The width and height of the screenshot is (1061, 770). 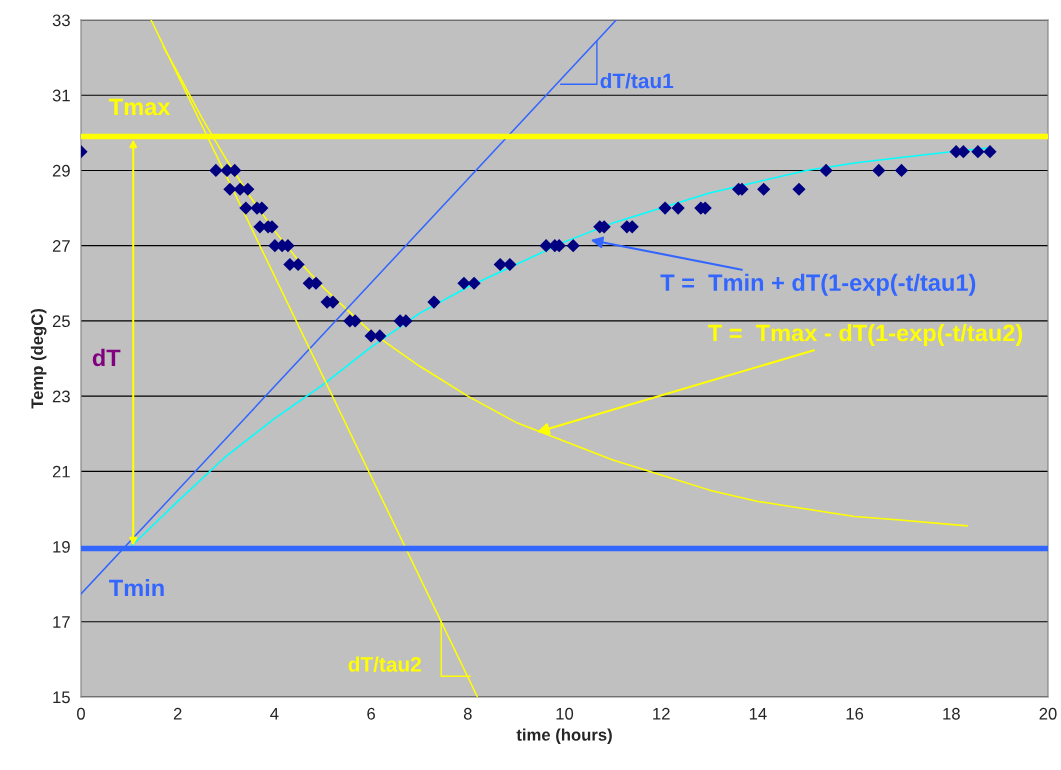 What do you see at coordinates (61, 697) in the screenshot?
I see `y-tick-label: 15` at bounding box center [61, 697].